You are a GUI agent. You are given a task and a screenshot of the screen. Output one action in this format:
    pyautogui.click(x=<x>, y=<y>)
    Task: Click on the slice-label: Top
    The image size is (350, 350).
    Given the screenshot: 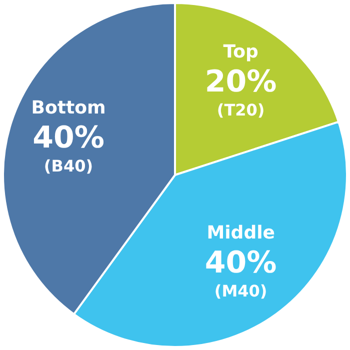 What is the action you would take?
    pyautogui.click(x=241, y=51)
    